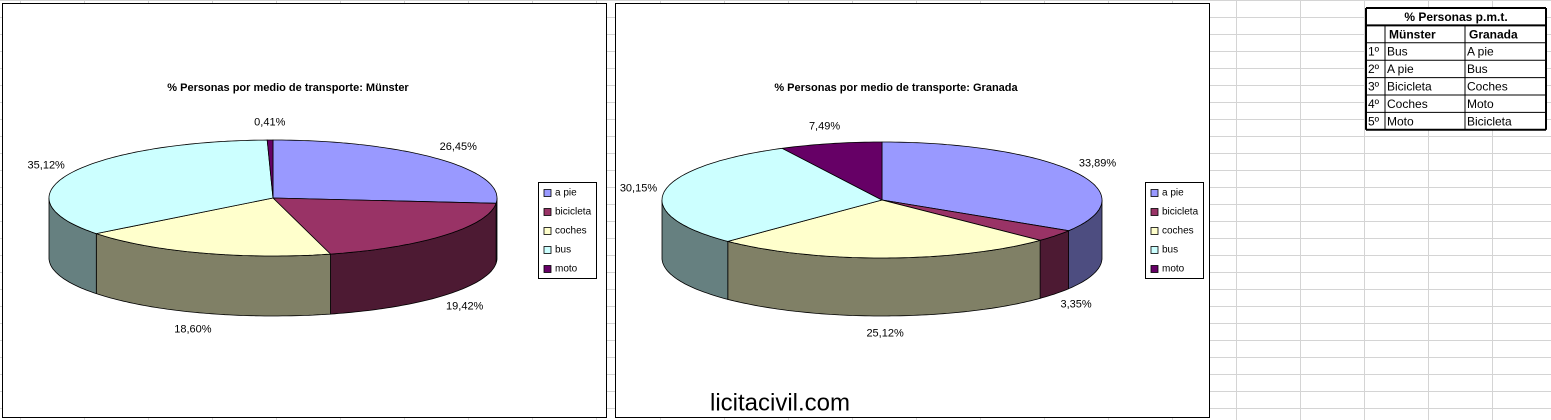 This screenshot has width=1551, height=420. Describe the element at coordinates (780, 402) in the screenshot. I see `watermark: licitacivil.com` at that location.